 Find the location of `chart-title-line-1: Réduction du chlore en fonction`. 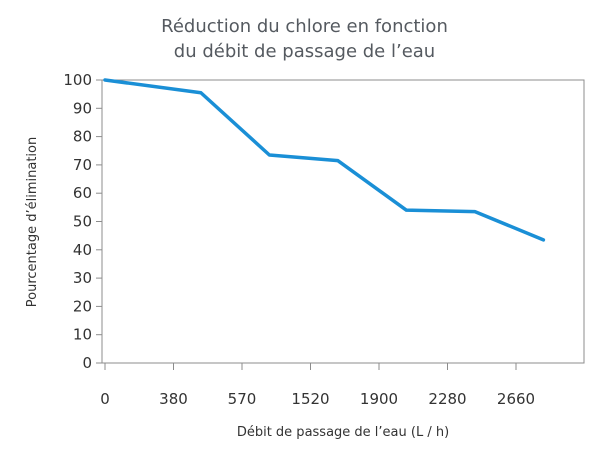

chart-title-line-1: Réduction du chlore en fonction is located at coordinates (304, 26).